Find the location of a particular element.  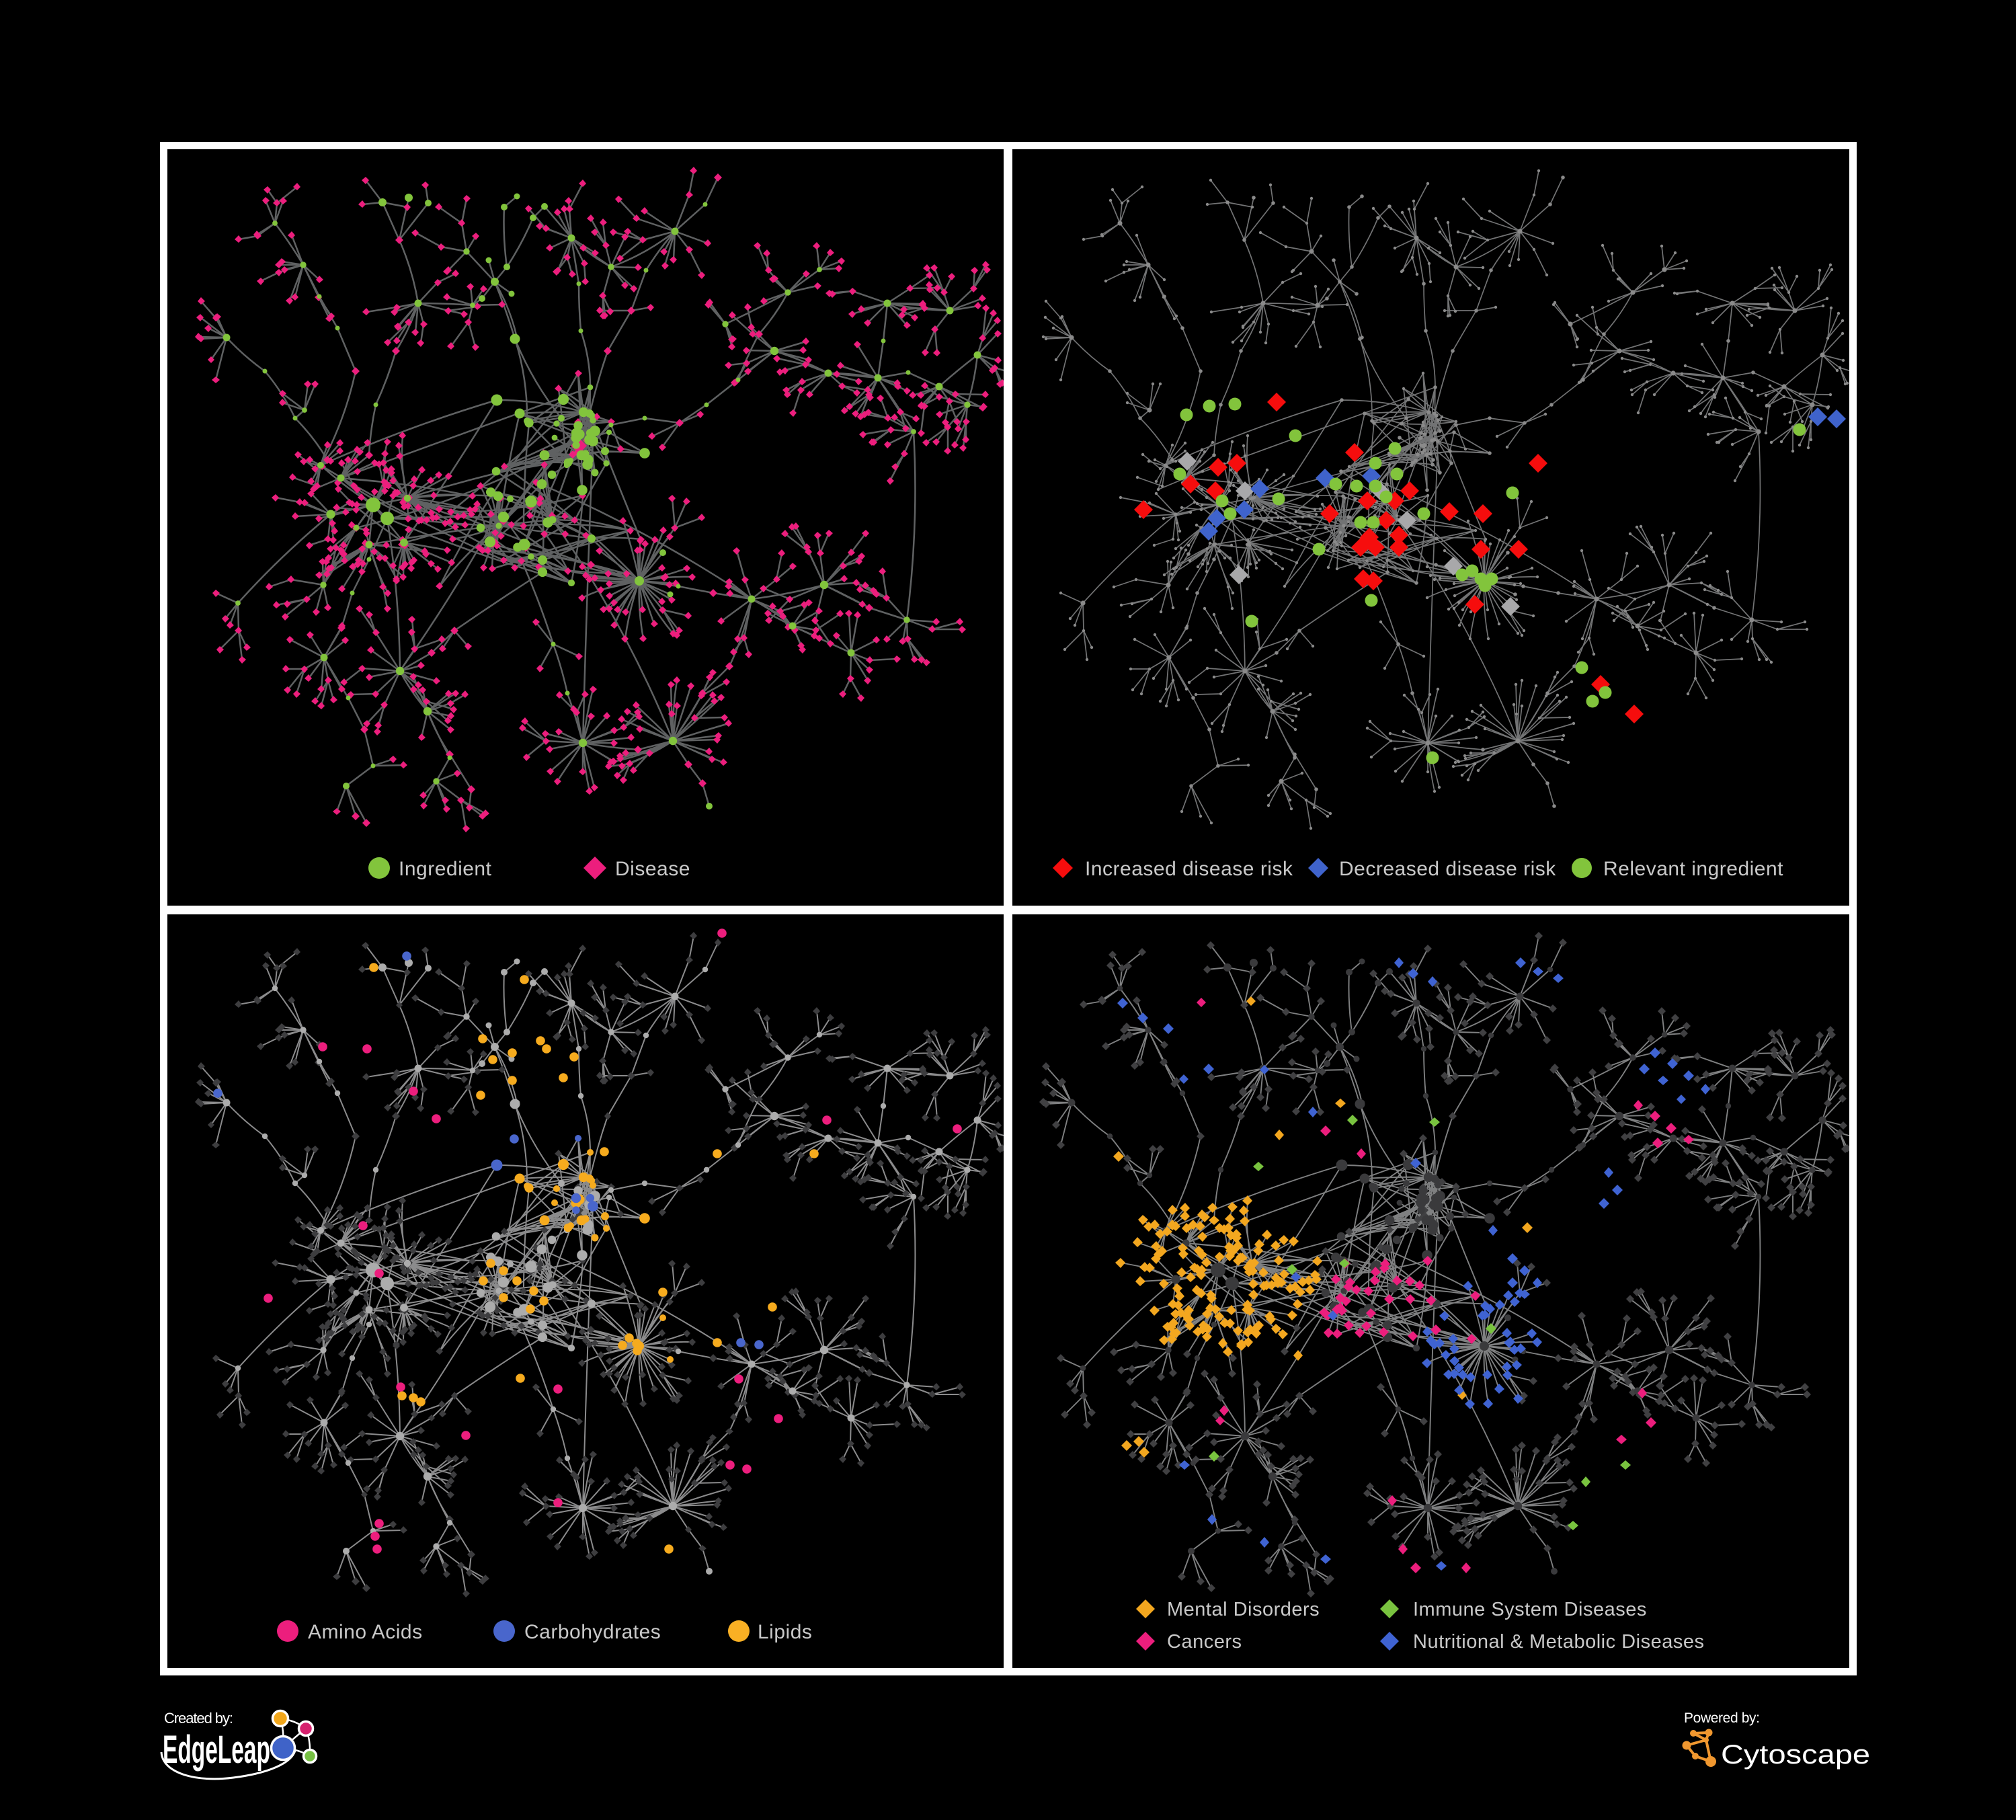

svg-text: Immune System Diseases is located at coordinates (1530, 1609).